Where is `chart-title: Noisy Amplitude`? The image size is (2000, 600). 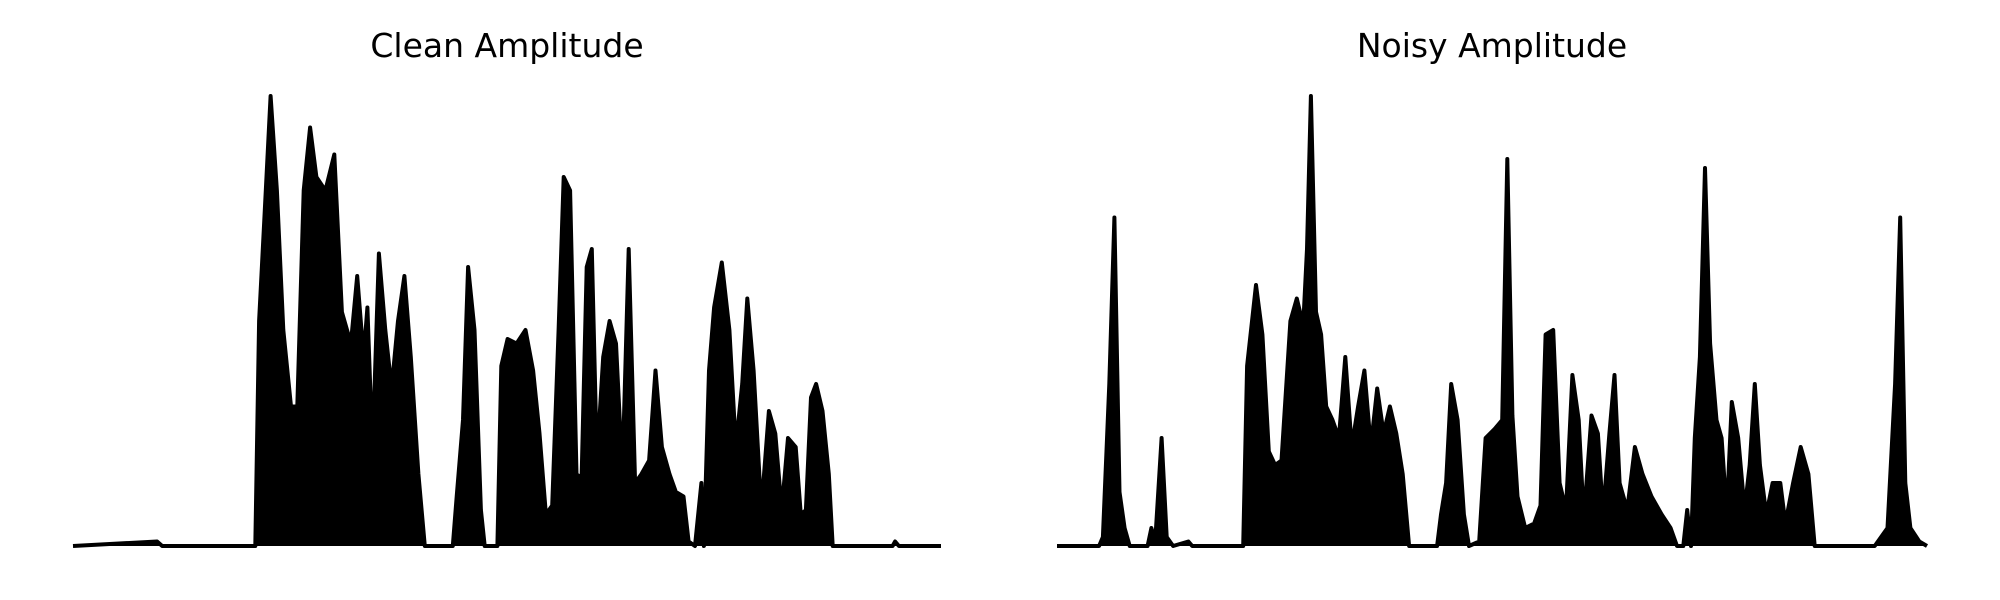 chart-title: Noisy Amplitude is located at coordinates (1492, 45).